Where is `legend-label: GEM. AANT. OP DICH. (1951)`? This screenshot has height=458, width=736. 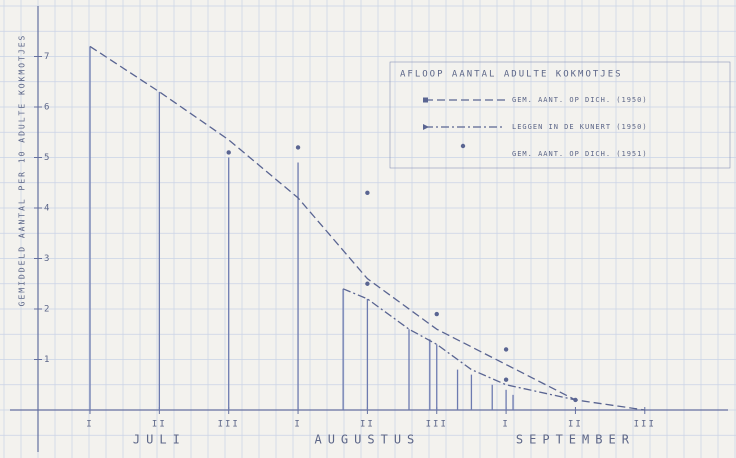 legend-label: GEM. AANT. OP DICH. (1951) is located at coordinates (580, 154).